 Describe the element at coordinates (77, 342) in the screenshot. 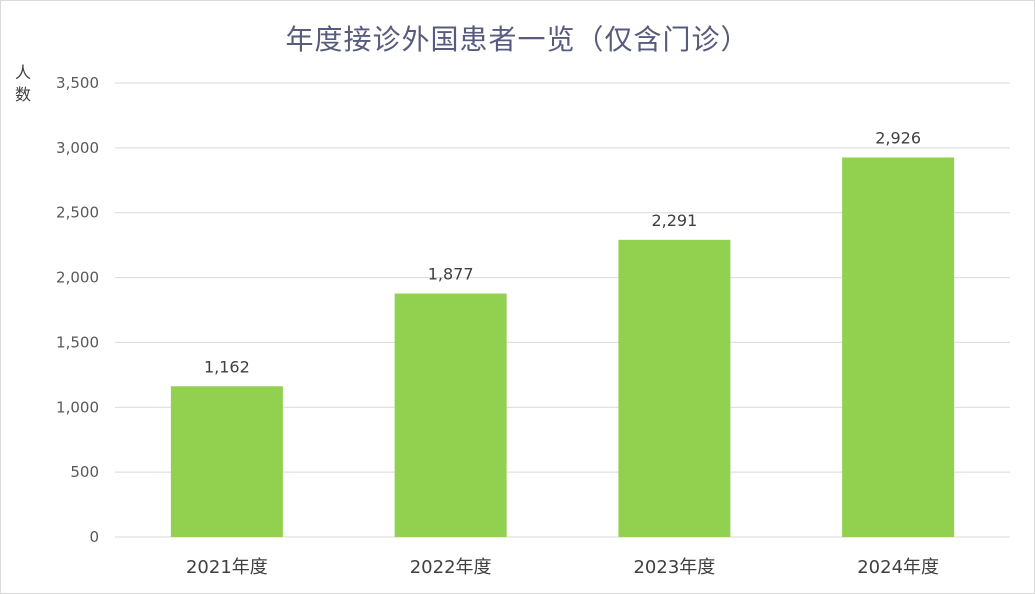

I see `y-tick-label: 1,500` at that location.